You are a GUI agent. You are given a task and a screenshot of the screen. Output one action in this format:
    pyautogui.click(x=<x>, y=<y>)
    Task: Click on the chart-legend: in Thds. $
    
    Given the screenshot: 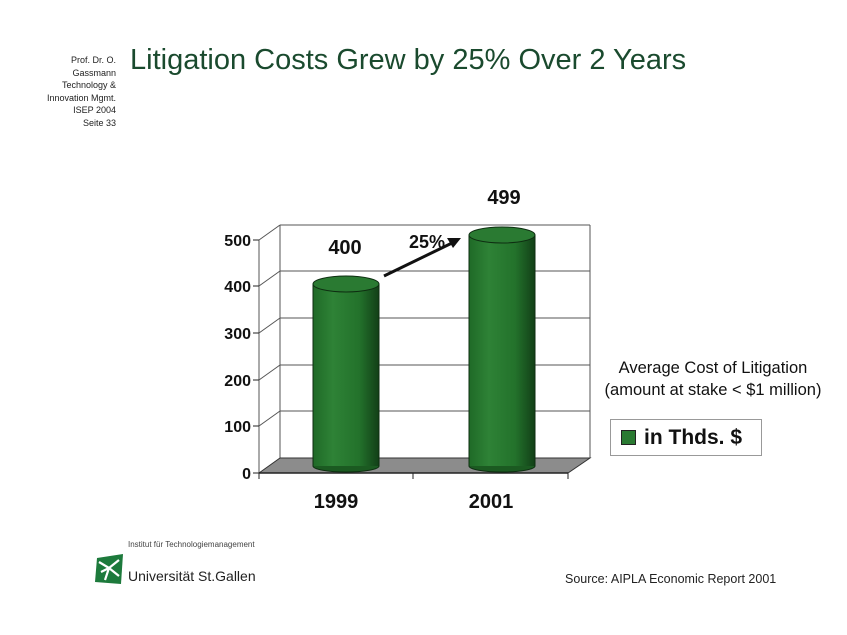 What is the action you would take?
    pyautogui.click(x=686, y=437)
    